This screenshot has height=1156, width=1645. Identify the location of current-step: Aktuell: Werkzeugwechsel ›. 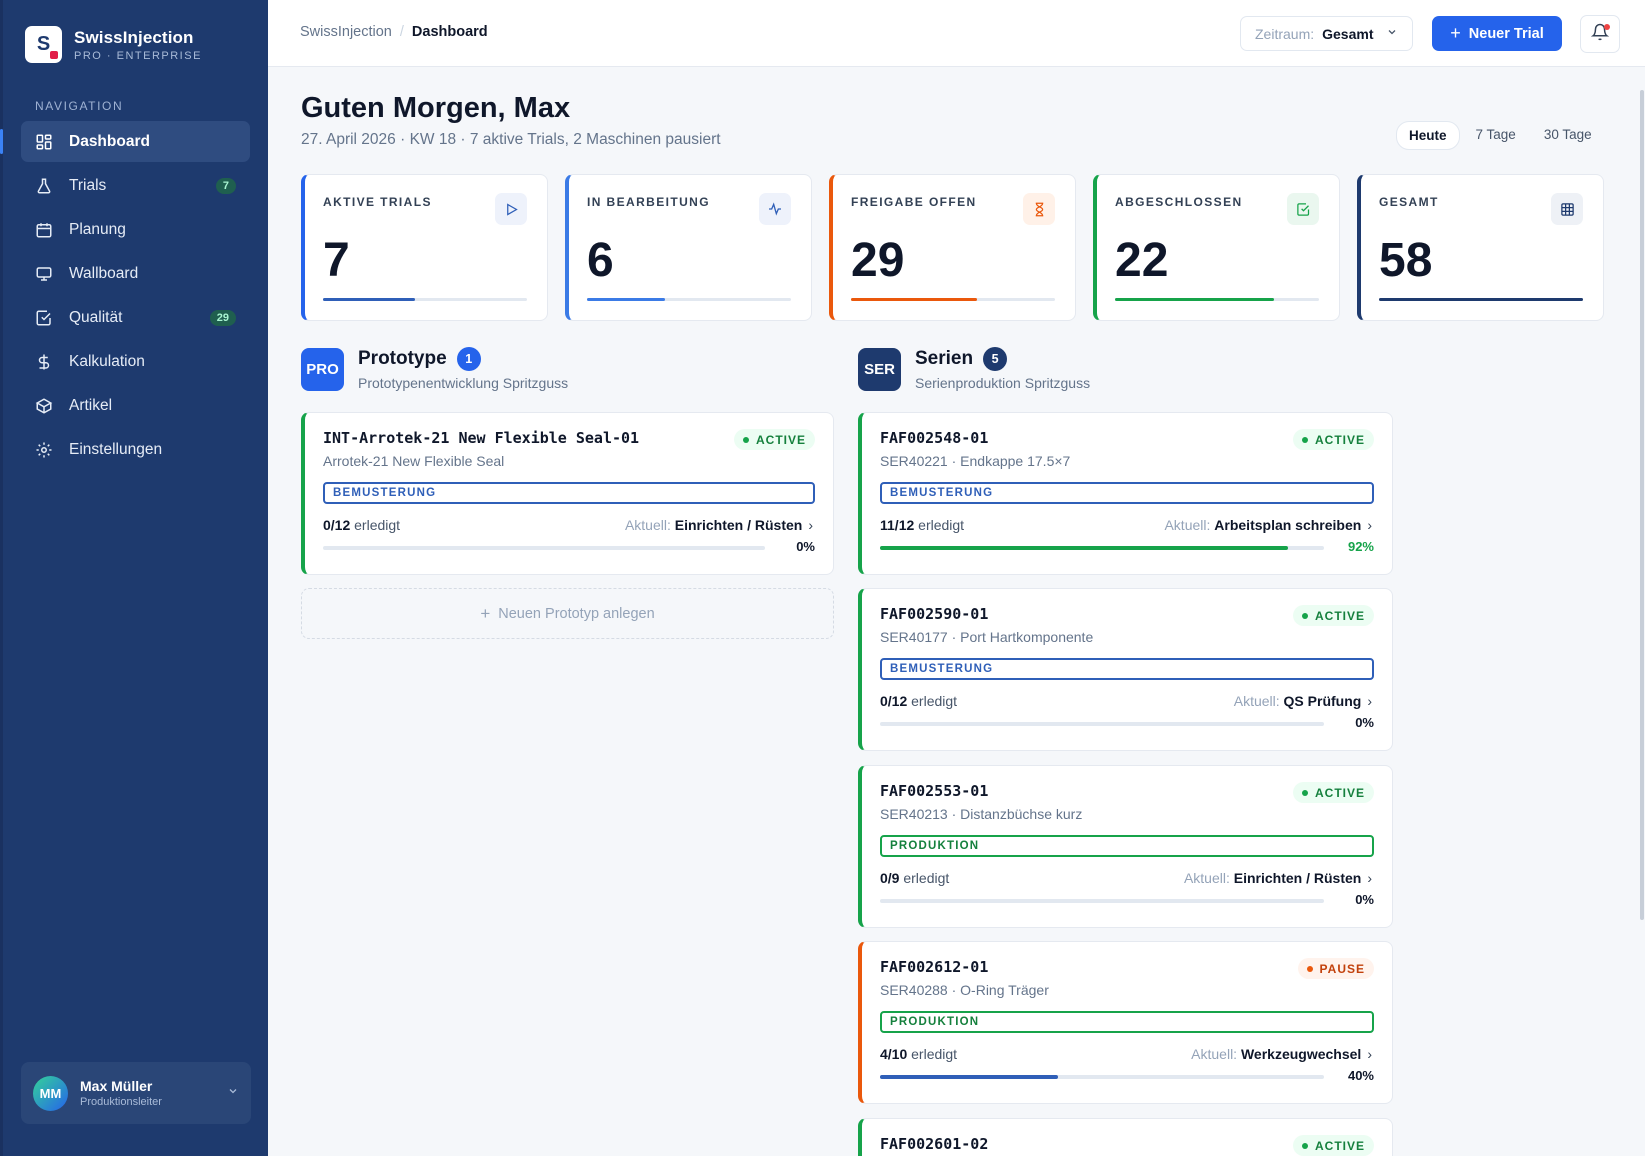
(1281, 1054).